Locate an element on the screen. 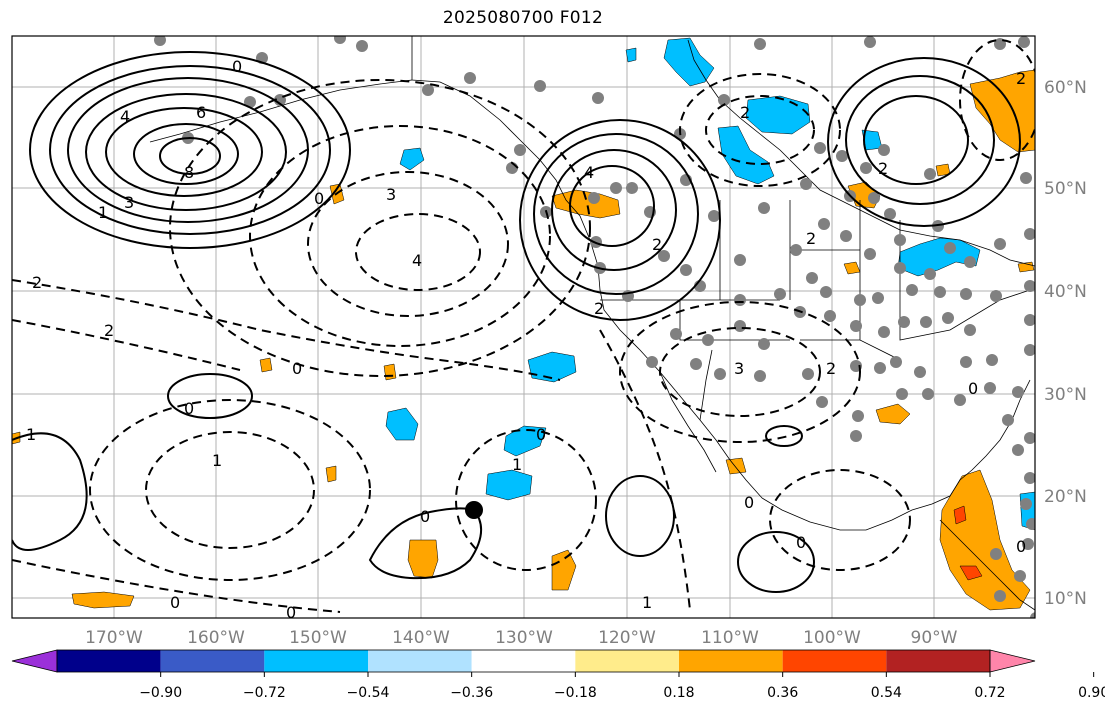  contour-label: 6 is located at coordinates (201, 112).